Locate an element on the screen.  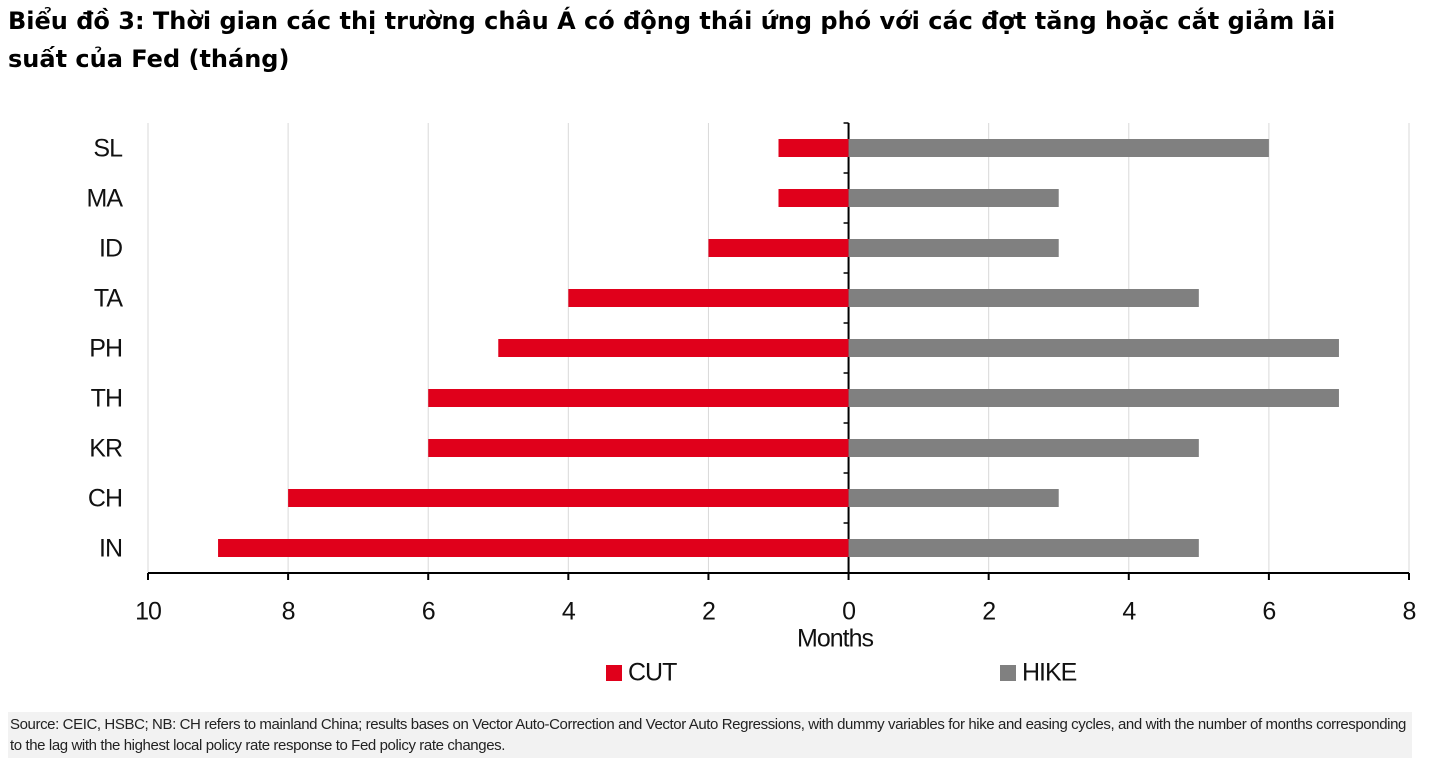
y-tick-label: KR is located at coordinates (105, 449).